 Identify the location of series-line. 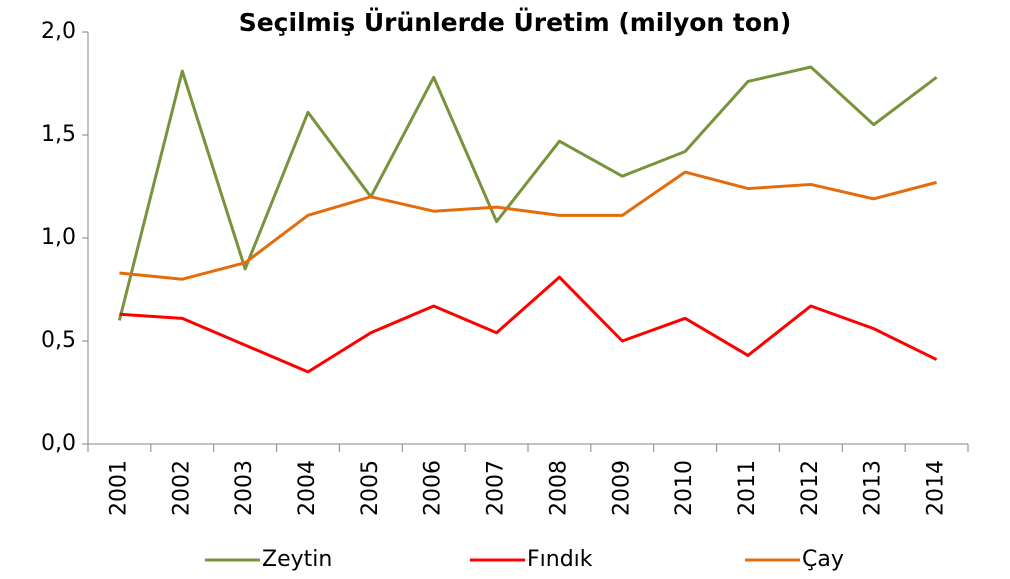
(528, 324).